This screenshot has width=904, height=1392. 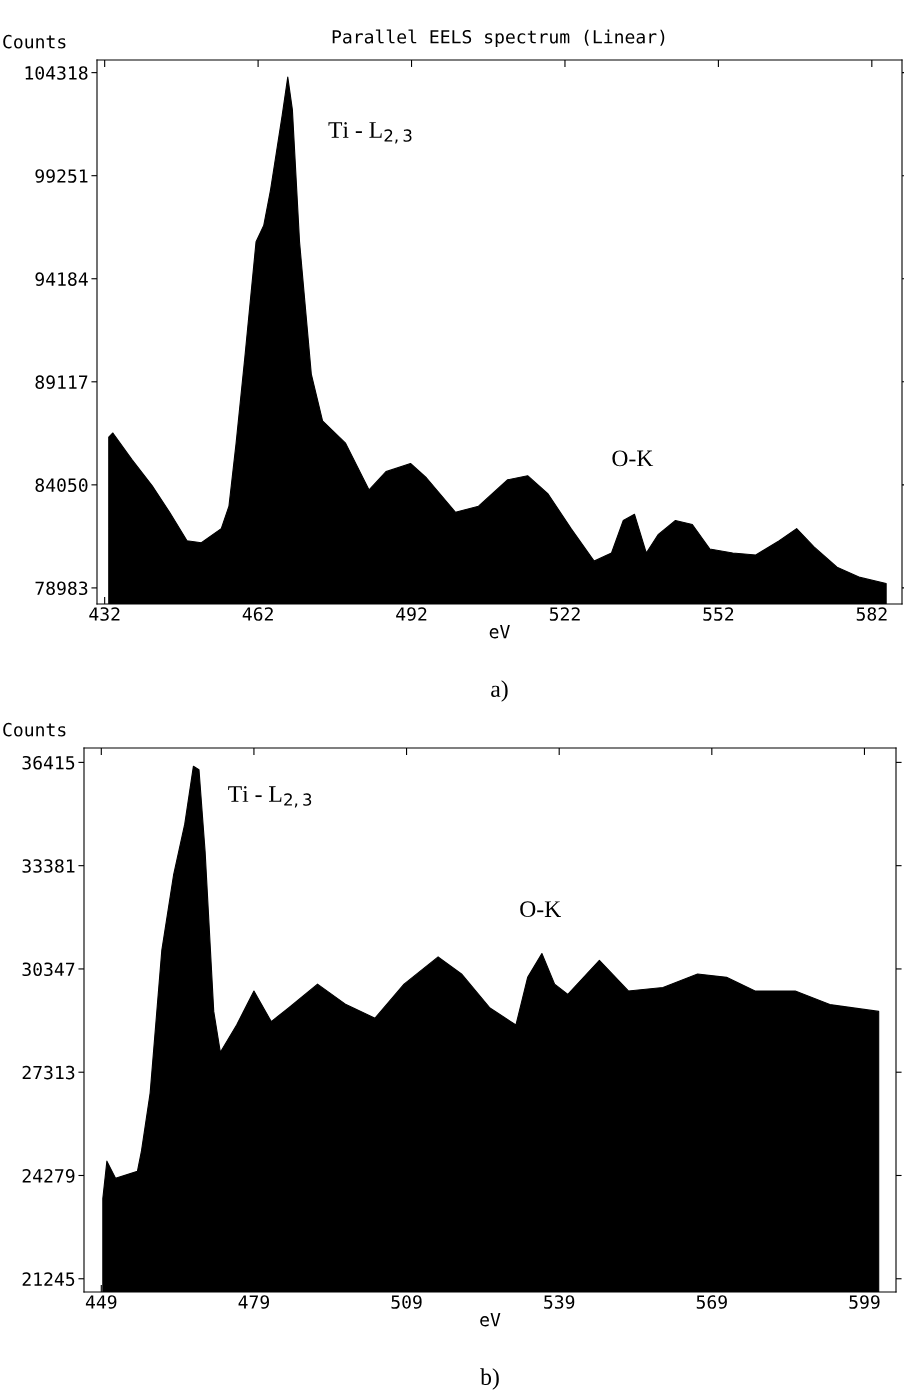 I want to click on y-tick-label: 104318, so click(x=56, y=73).